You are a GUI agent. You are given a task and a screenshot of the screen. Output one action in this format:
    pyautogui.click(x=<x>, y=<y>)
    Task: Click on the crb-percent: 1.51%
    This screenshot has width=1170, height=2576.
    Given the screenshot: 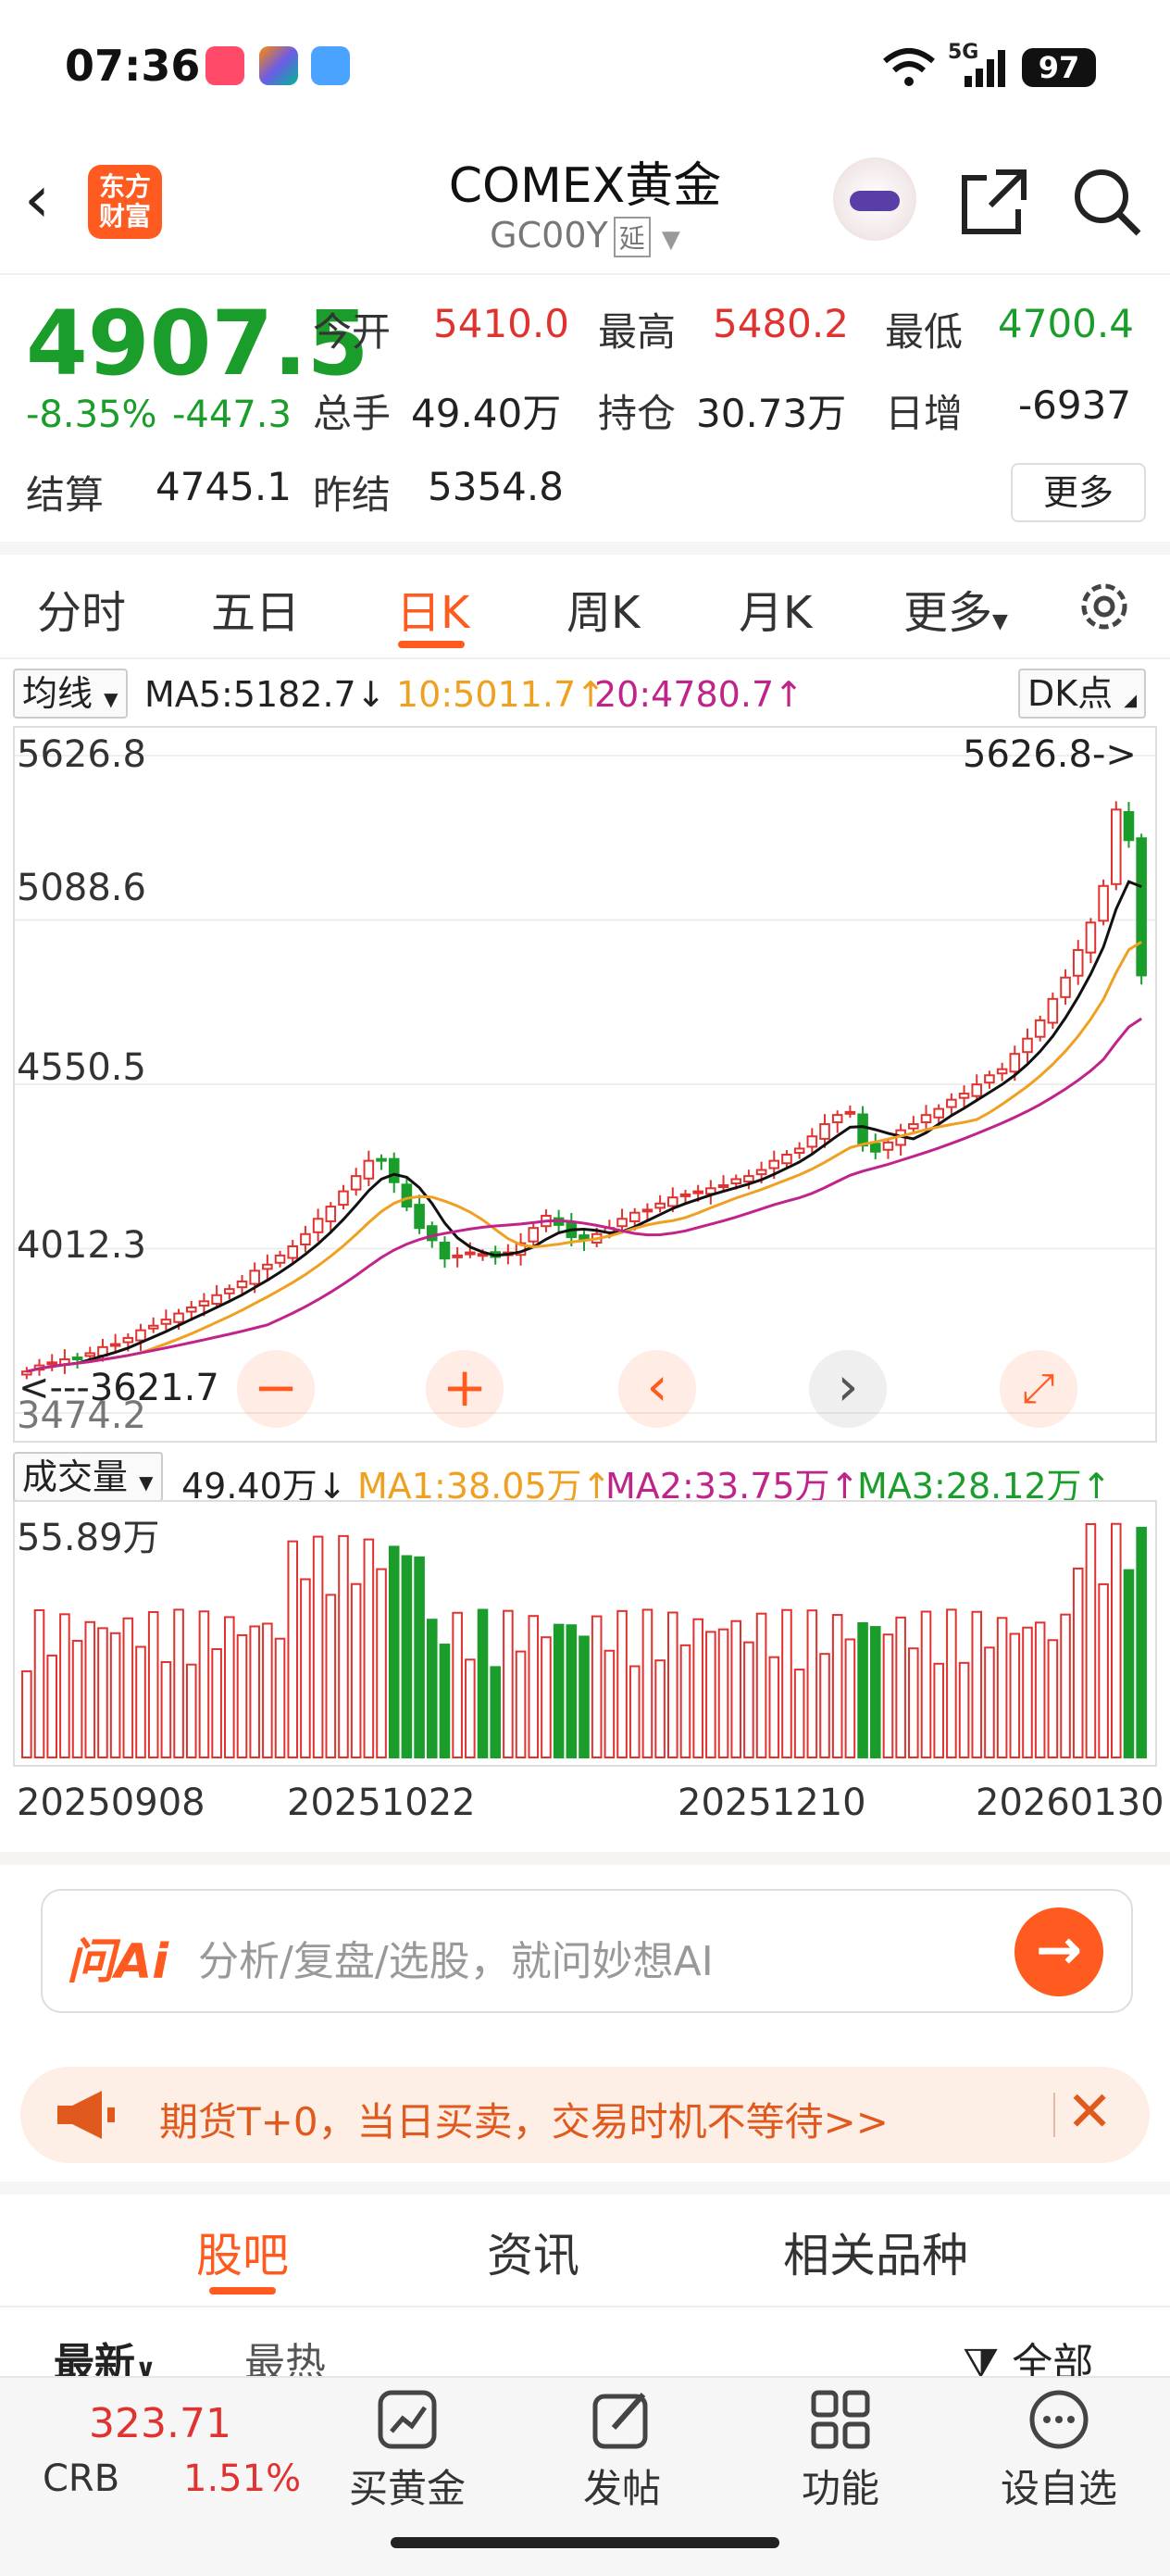 What is the action you would take?
    pyautogui.click(x=242, y=2478)
    